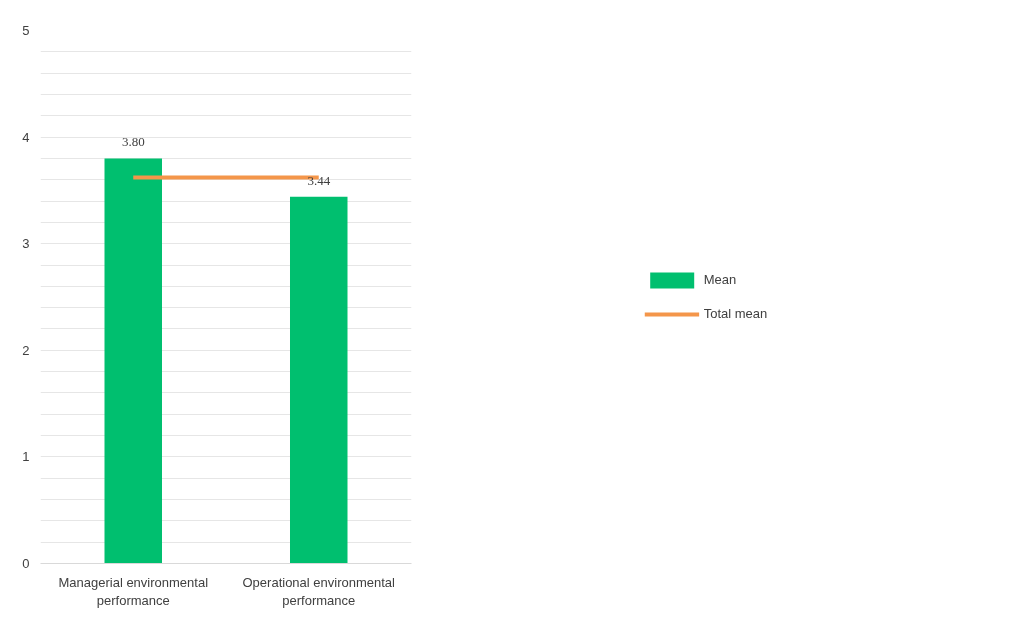  What do you see at coordinates (26, 244) in the screenshot?
I see `y-tick-label: 3` at bounding box center [26, 244].